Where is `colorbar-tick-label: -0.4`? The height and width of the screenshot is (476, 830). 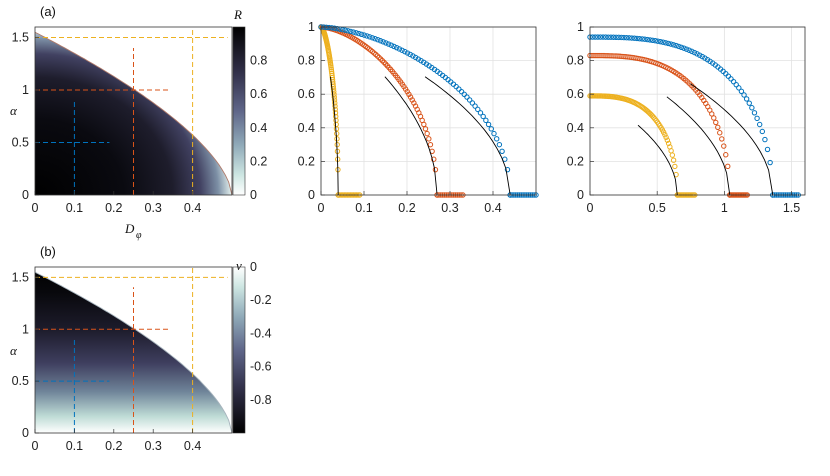
colorbar-tick-label: -0.4 is located at coordinates (261, 333).